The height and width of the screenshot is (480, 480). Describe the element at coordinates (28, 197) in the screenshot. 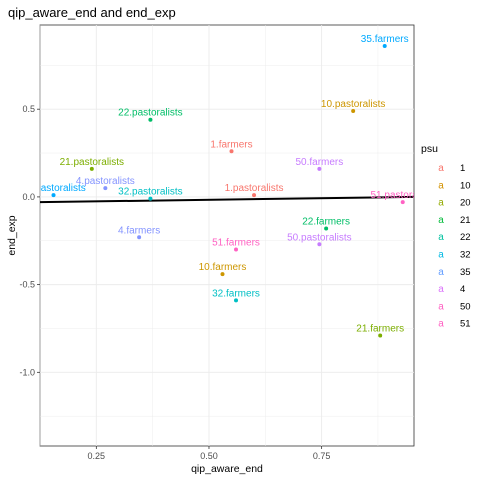

I see `y-tick-label: 0.0` at that location.